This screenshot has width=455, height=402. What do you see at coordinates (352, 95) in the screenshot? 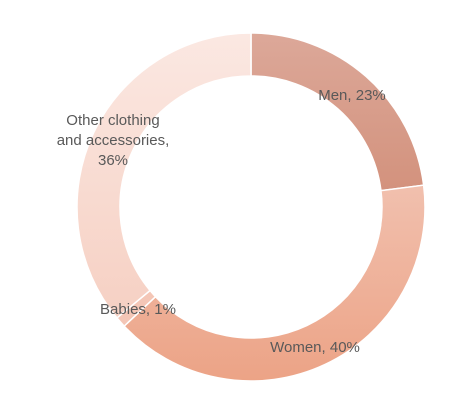
I see `data-label-men: Men, 23%` at bounding box center [352, 95].